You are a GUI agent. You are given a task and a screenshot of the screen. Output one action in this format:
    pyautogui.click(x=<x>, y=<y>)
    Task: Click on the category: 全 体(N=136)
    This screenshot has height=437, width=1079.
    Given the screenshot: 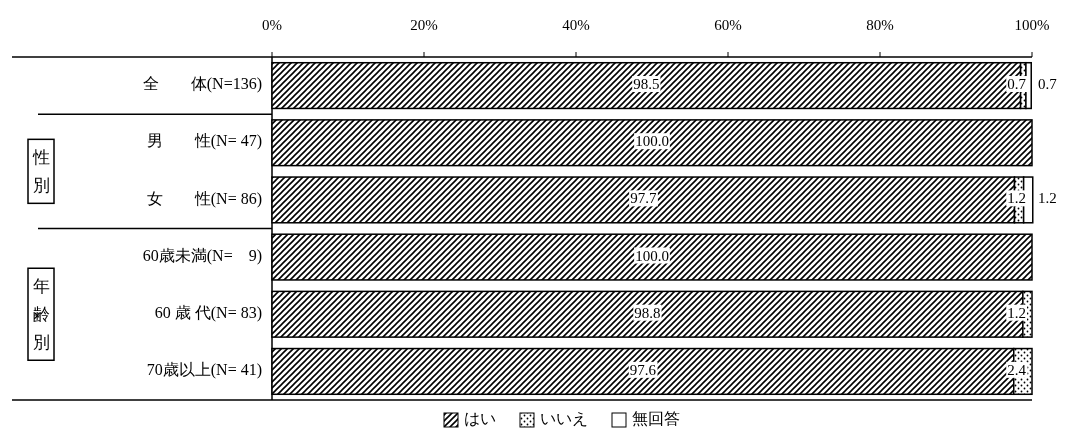 What is the action you would take?
    pyautogui.click(x=202, y=84)
    